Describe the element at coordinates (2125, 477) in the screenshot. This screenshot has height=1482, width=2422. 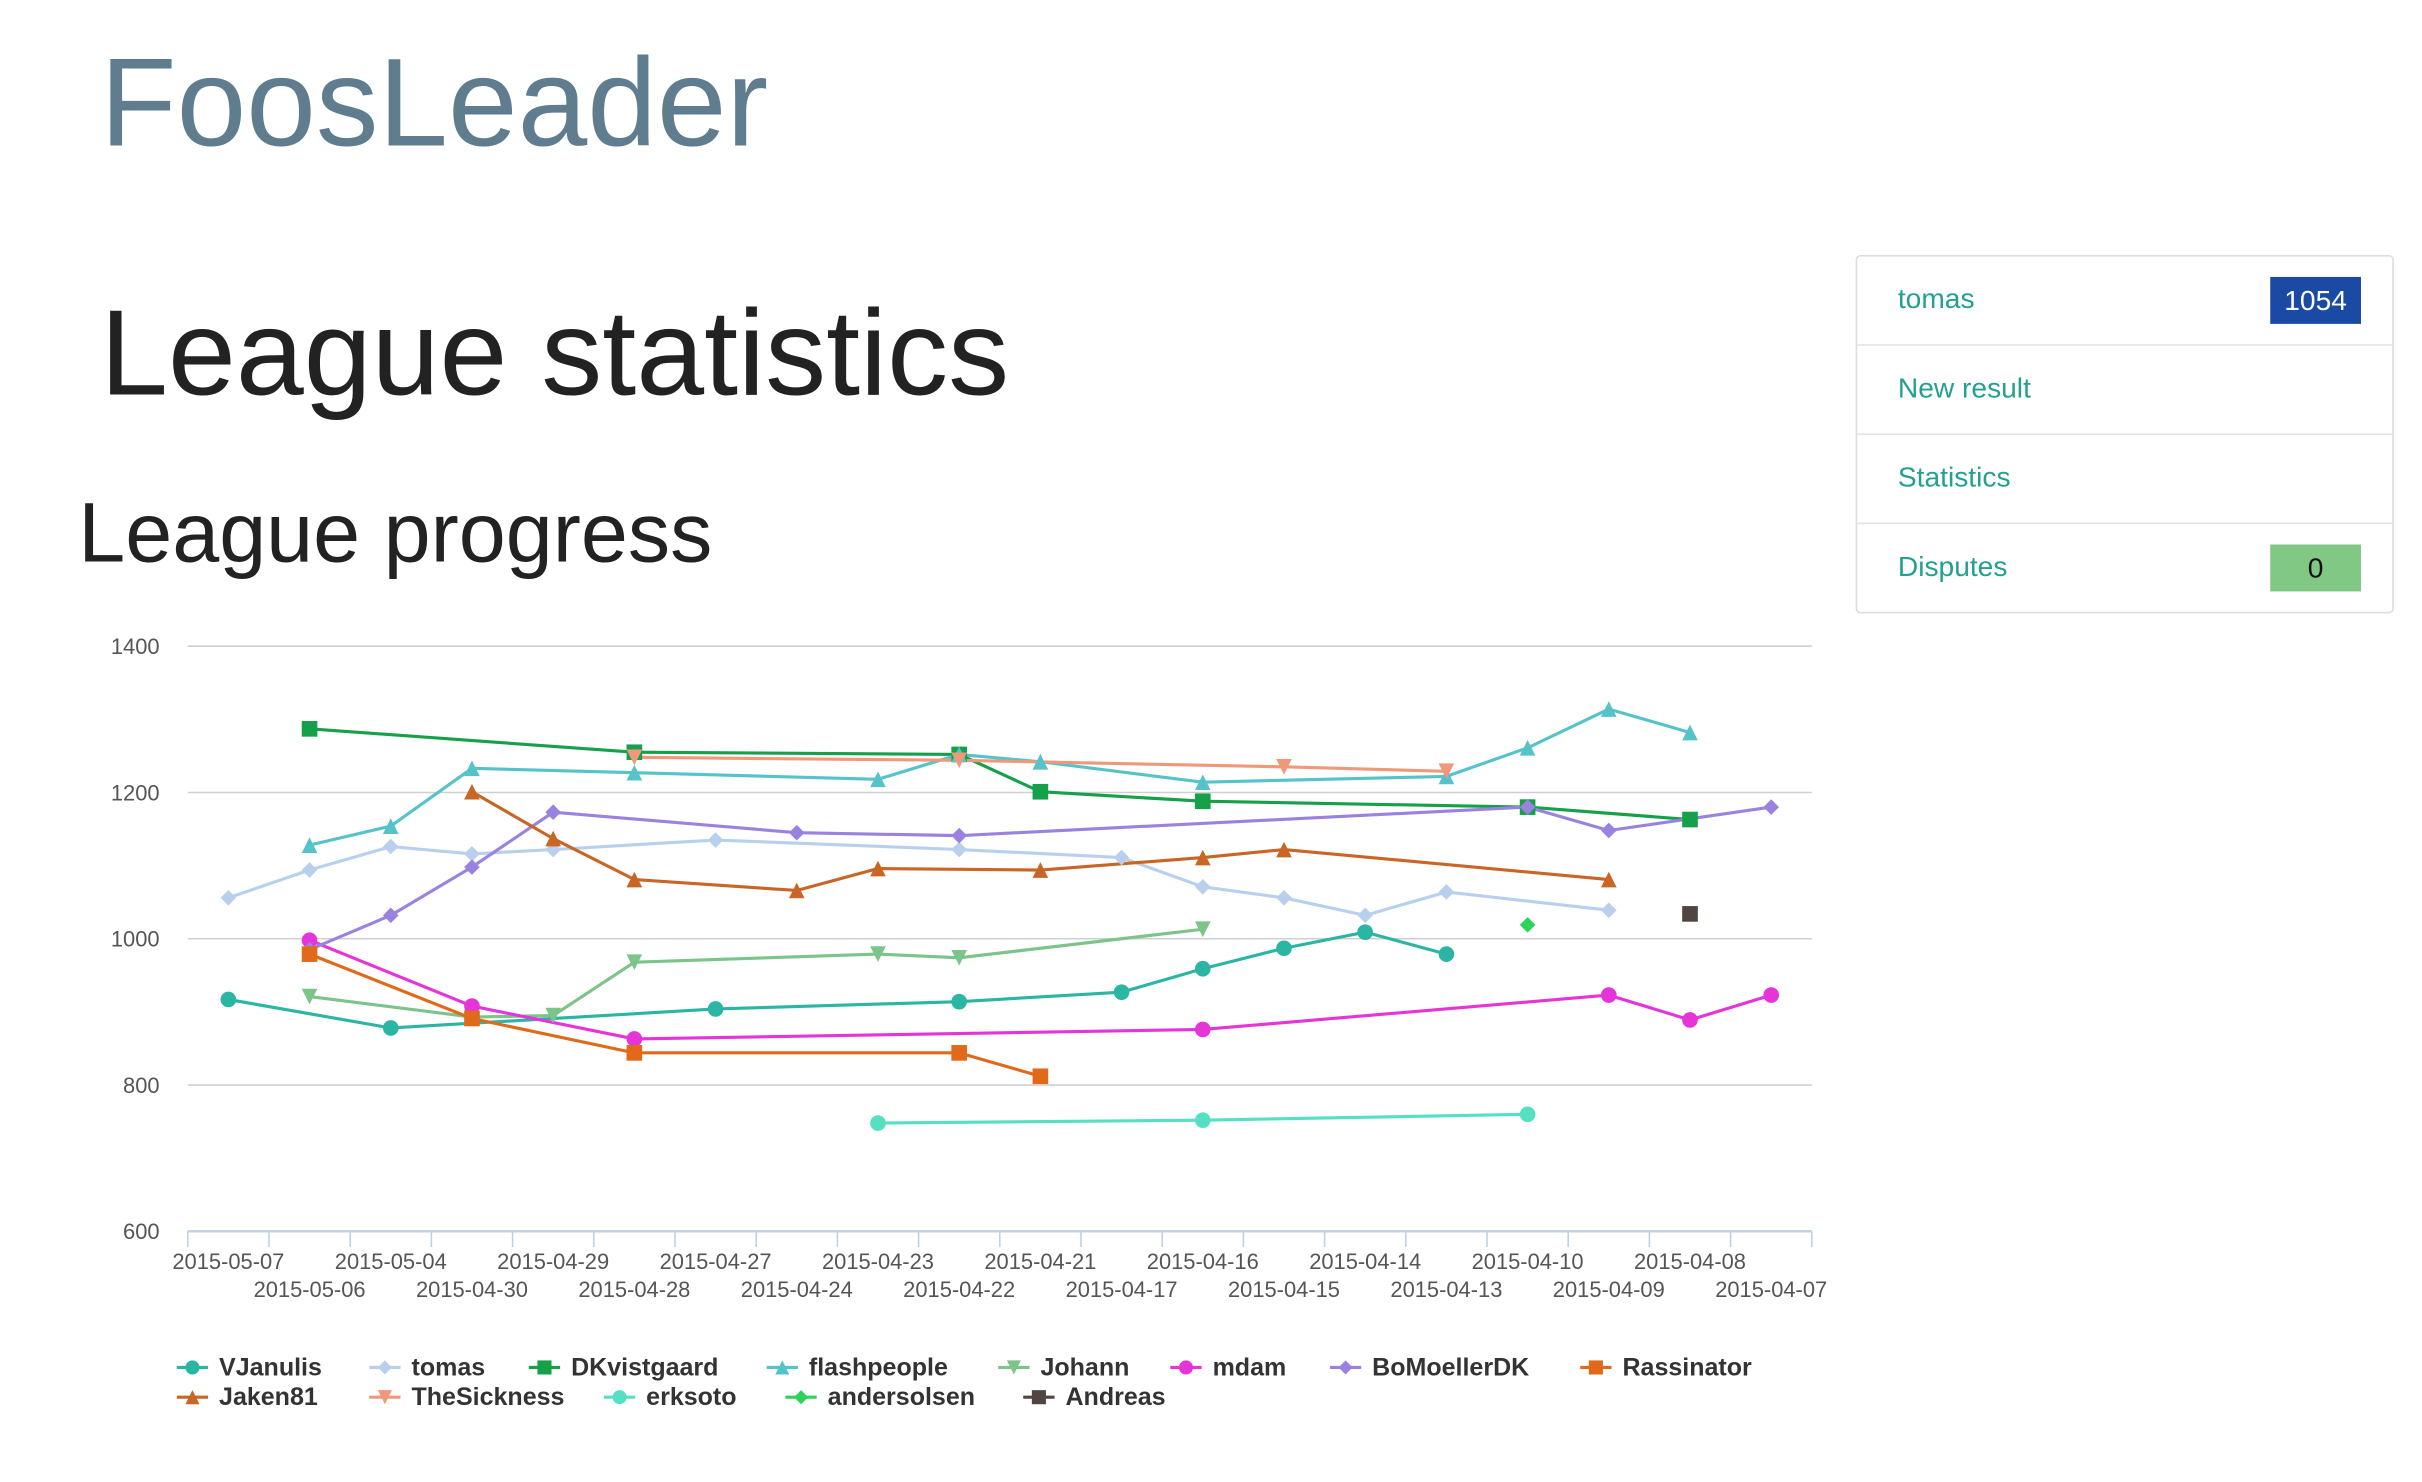
I see `nav-item: Statistics` at that location.